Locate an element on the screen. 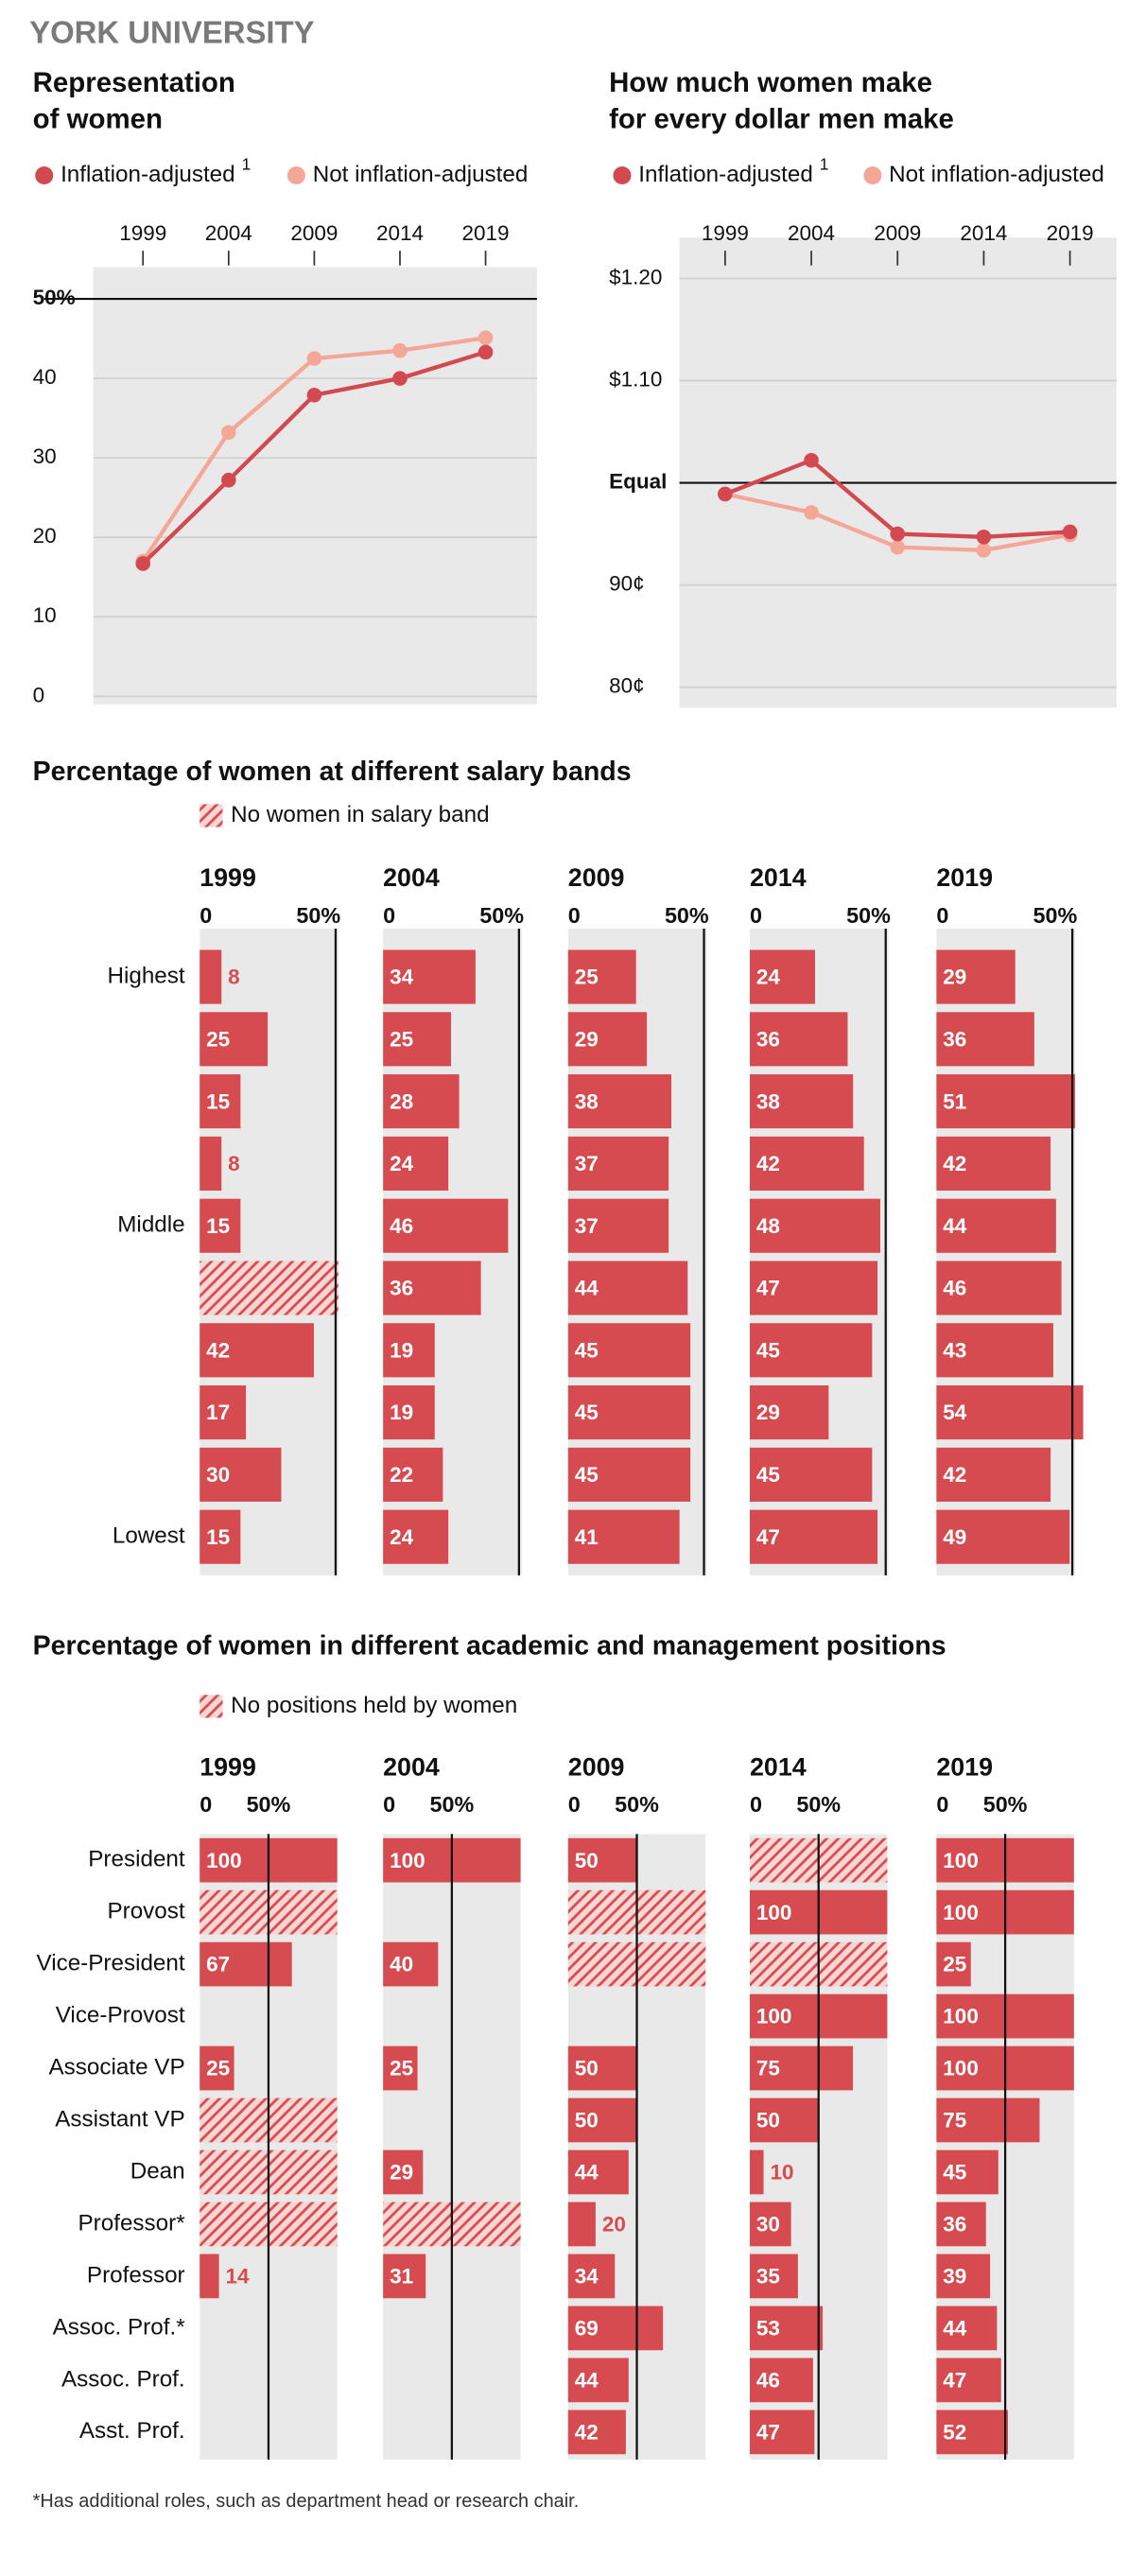 The image size is (1146, 2576). legend-hatch is located at coordinates (211, 815).